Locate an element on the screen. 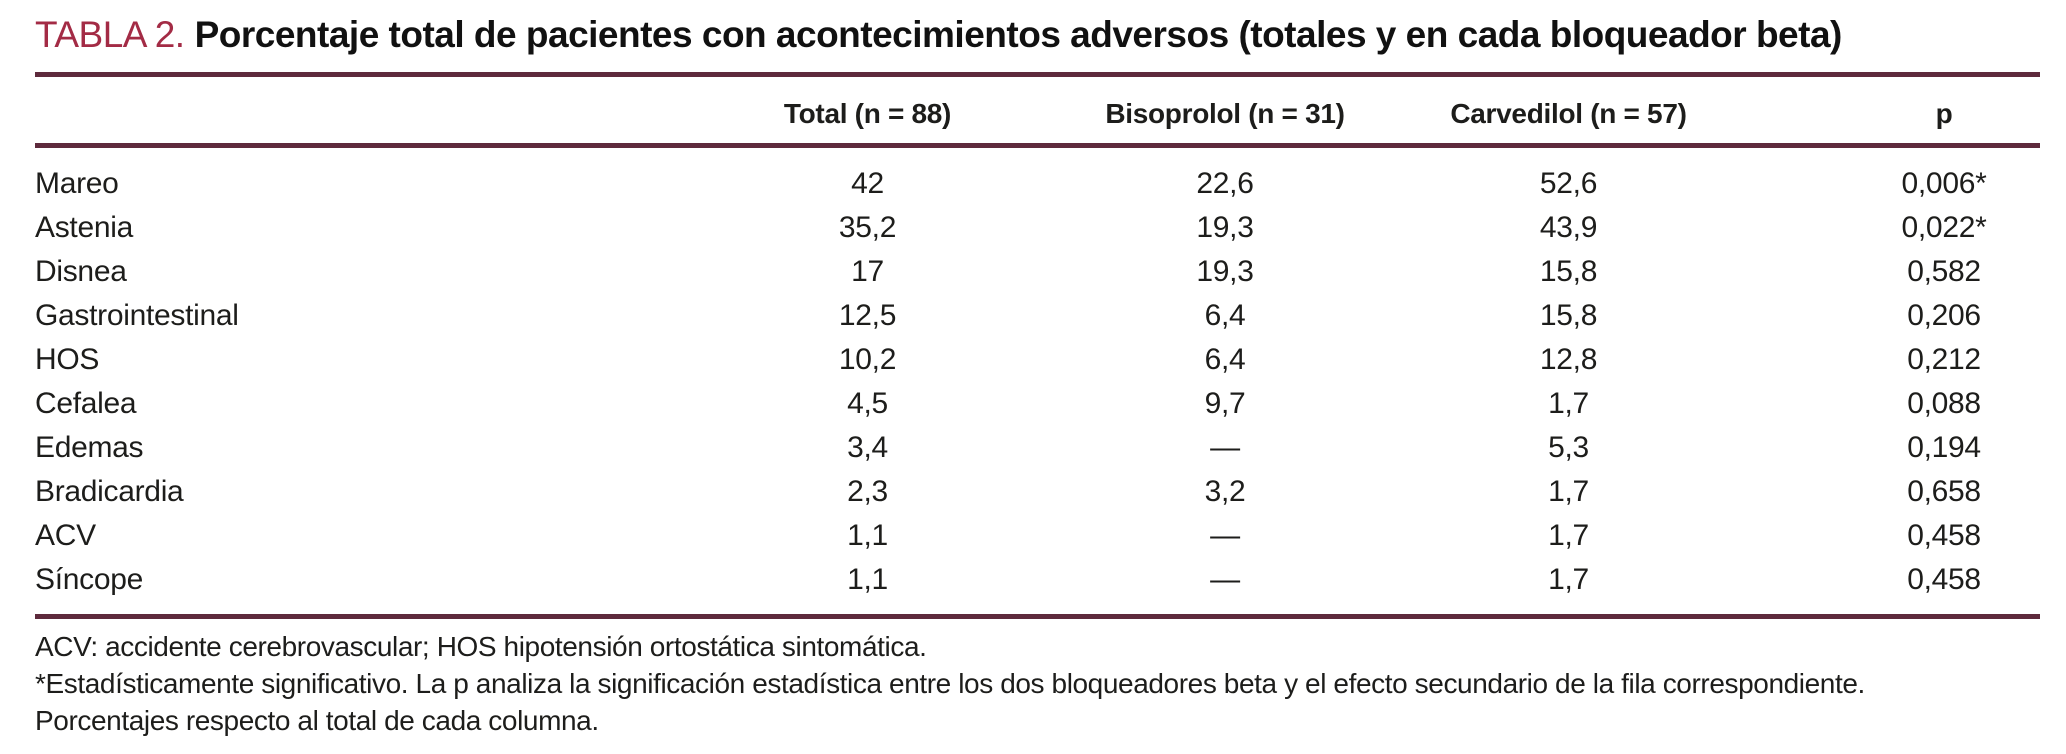  cell-value: 52,6 is located at coordinates (1568, 183).